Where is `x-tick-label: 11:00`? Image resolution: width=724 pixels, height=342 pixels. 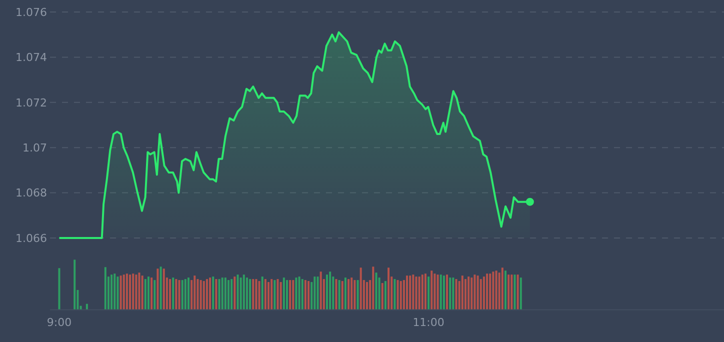
x-tick-label: 11:00 is located at coordinates (428, 323).